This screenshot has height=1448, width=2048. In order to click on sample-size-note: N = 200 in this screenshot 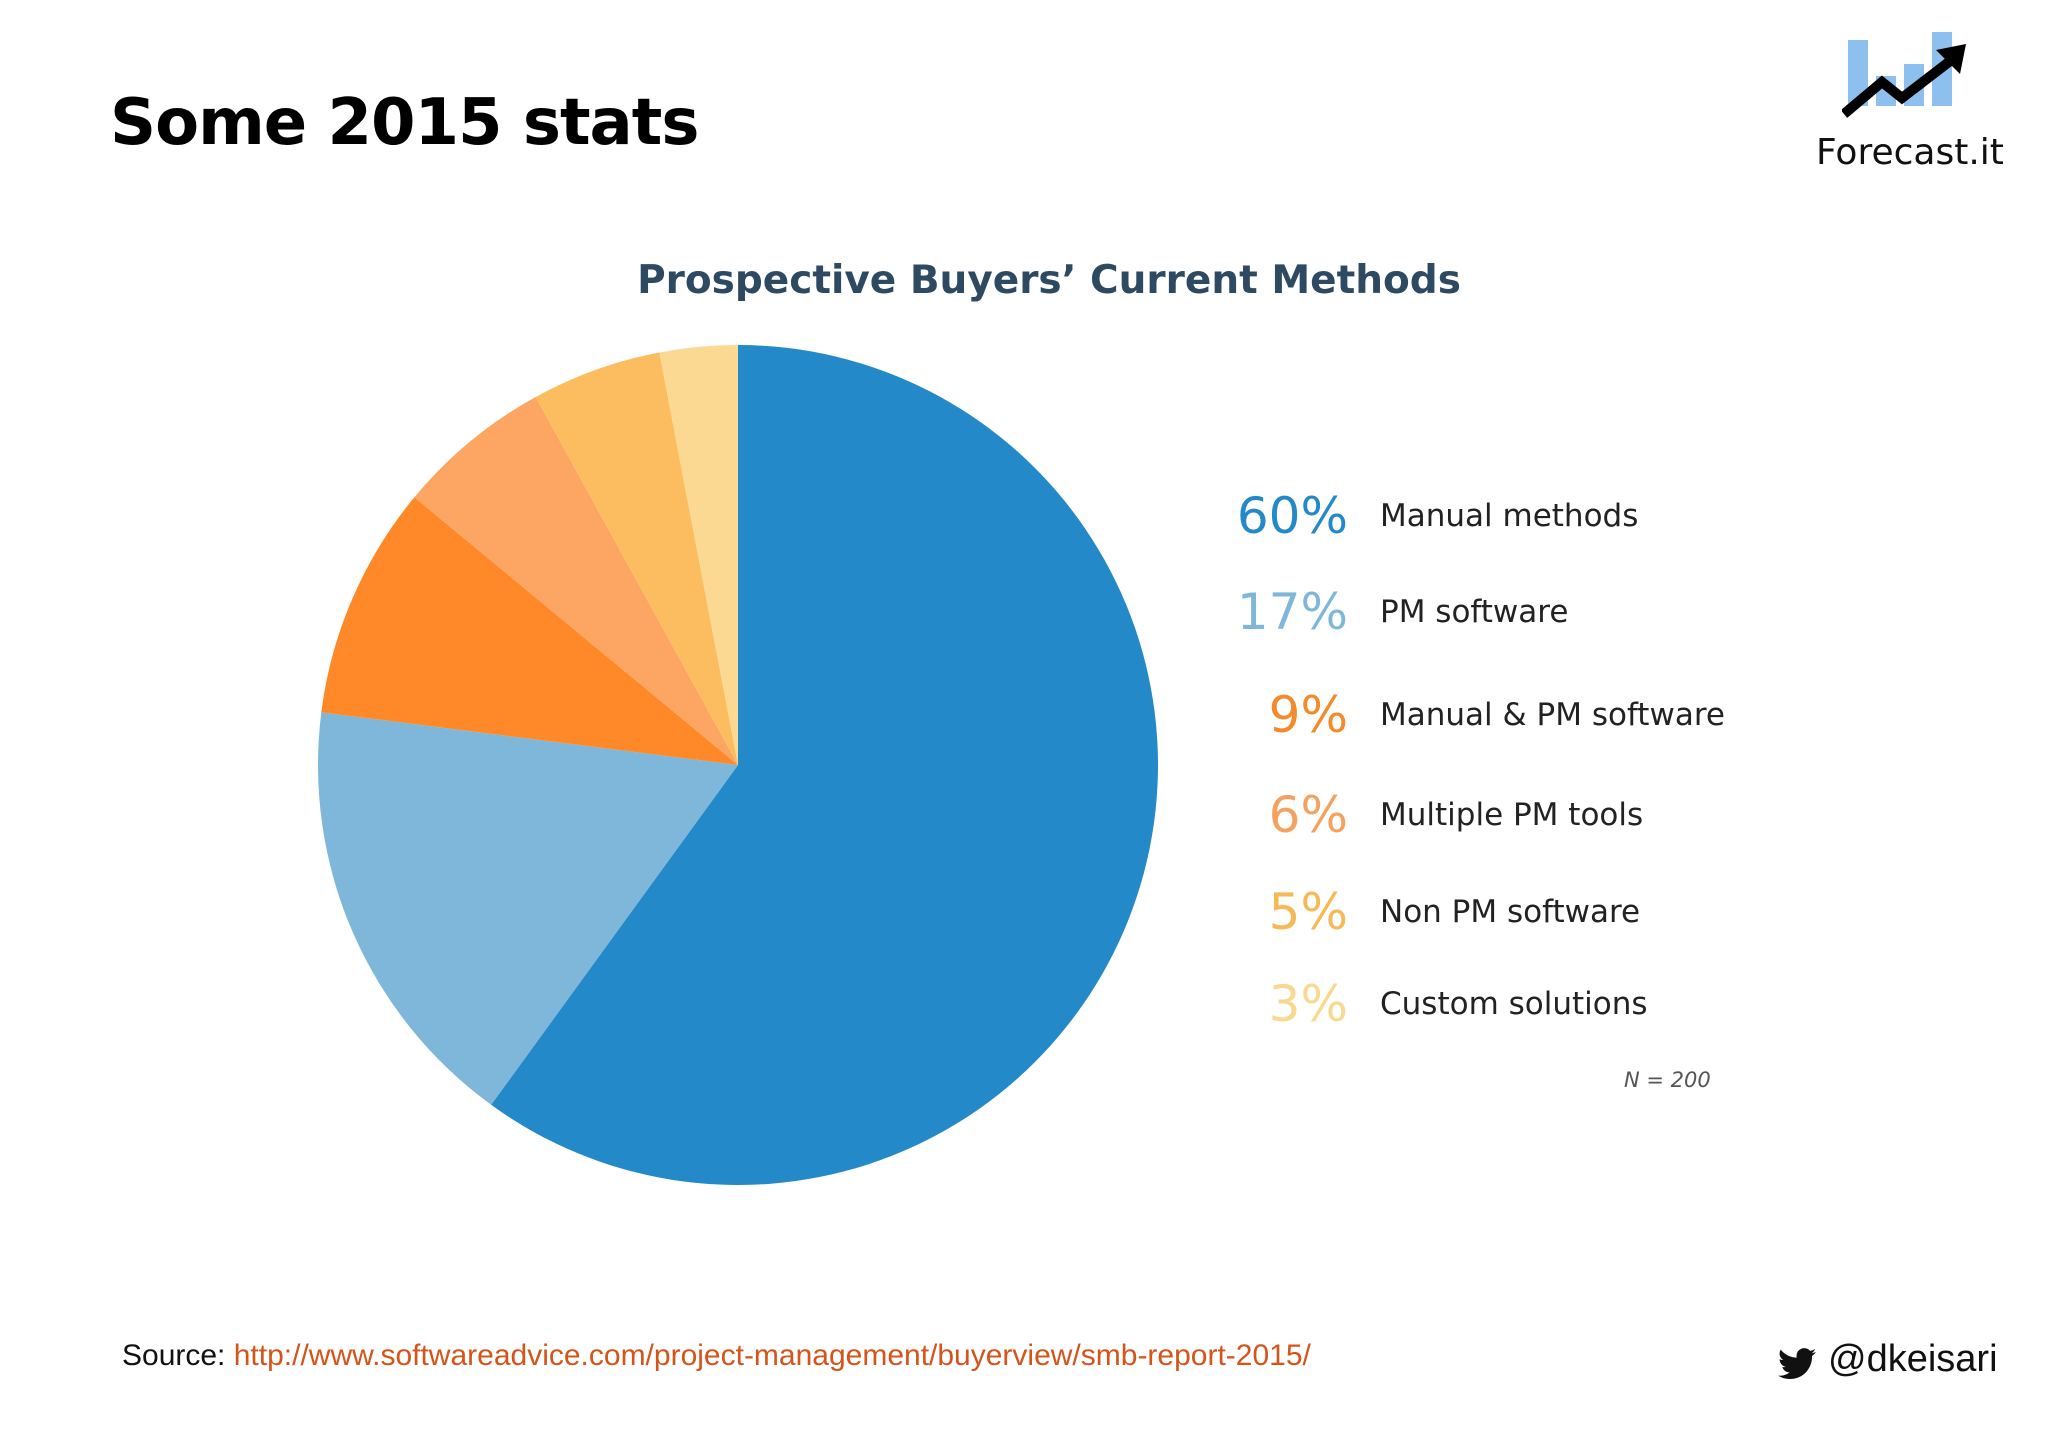, I will do `click(1667, 1080)`.